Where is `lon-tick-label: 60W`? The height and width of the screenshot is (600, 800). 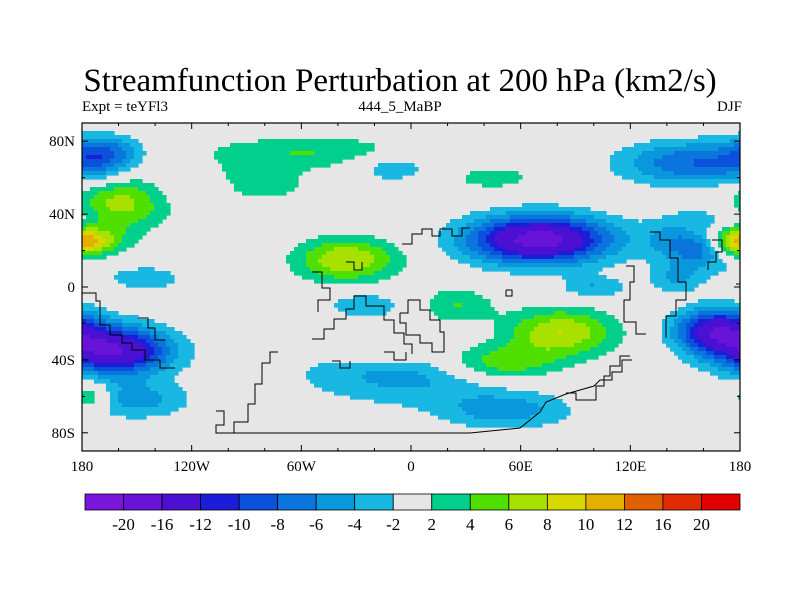
lon-tick-label: 60W is located at coordinates (302, 467).